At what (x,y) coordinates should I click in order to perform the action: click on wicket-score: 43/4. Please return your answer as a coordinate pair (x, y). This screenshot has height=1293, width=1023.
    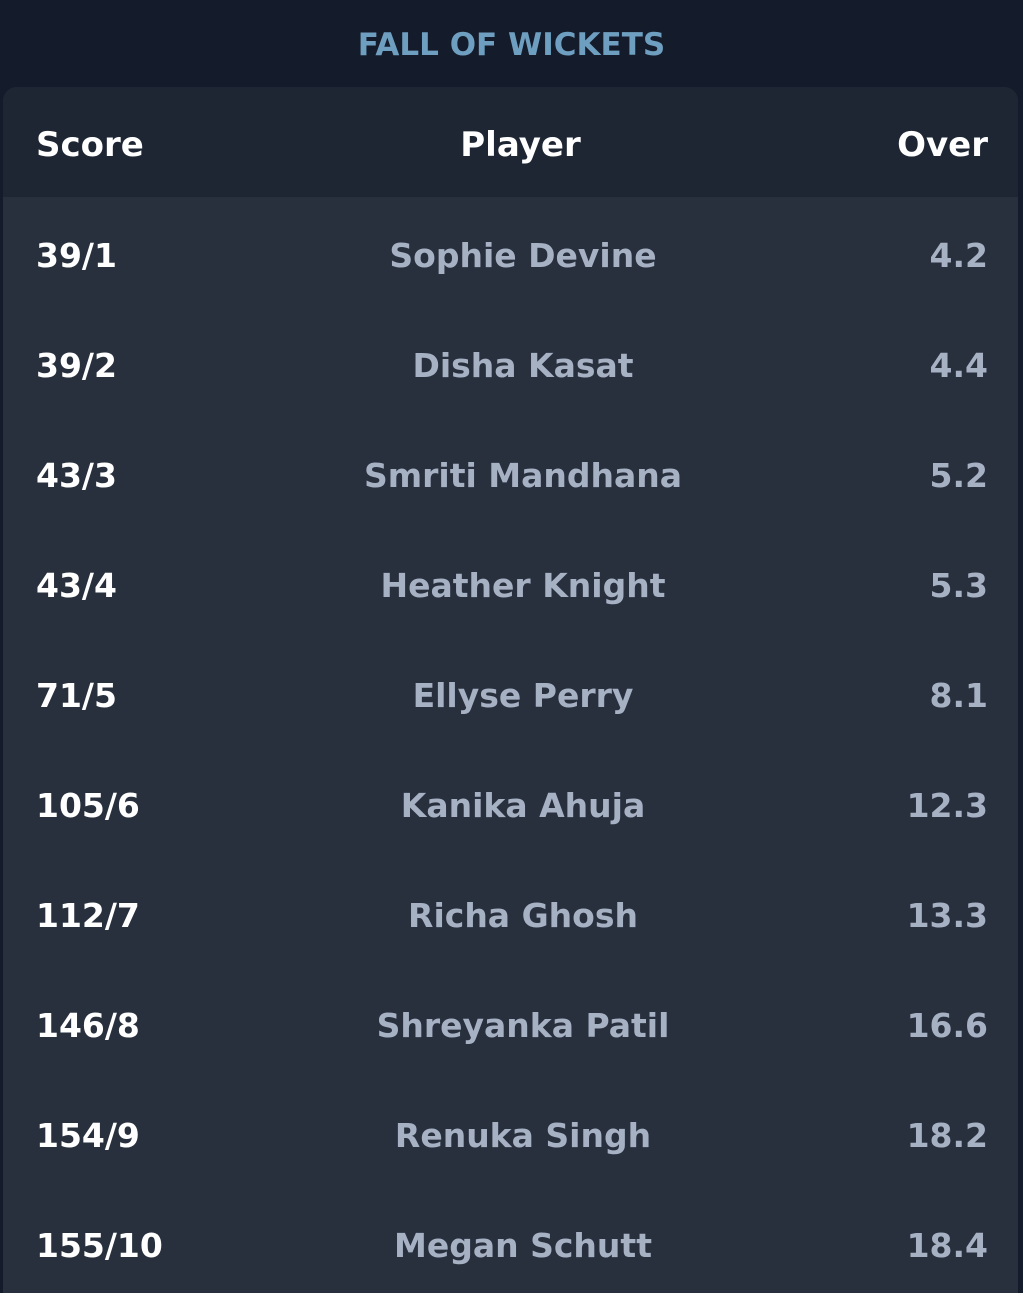
    Looking at the image, I should click on (76, 585).